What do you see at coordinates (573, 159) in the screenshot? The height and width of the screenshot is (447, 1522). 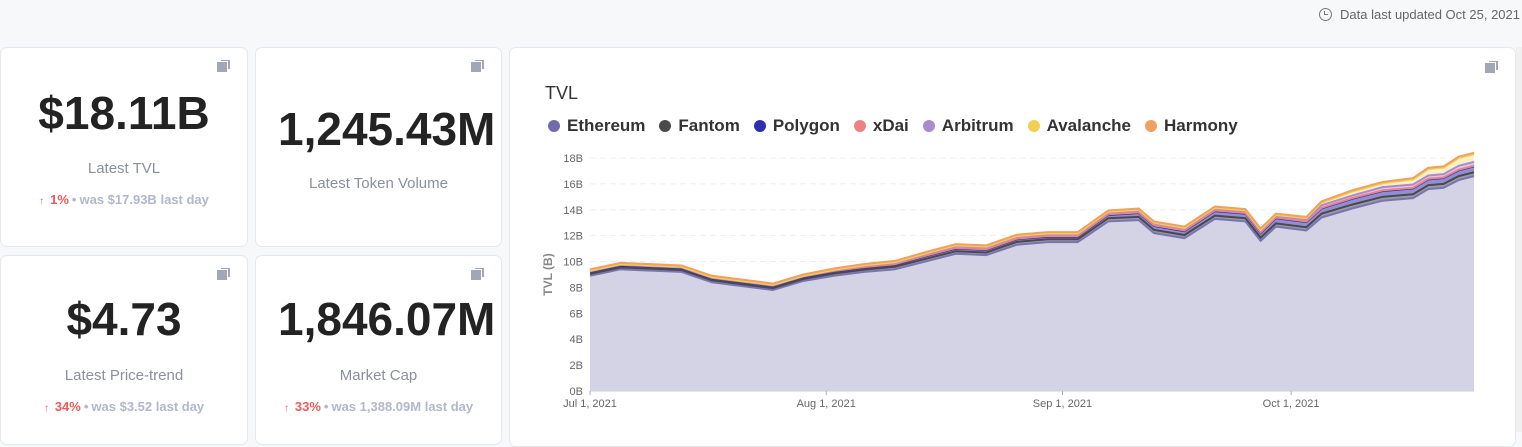 I see `y-tick-label: 18B` at bounding box center [573, 159].